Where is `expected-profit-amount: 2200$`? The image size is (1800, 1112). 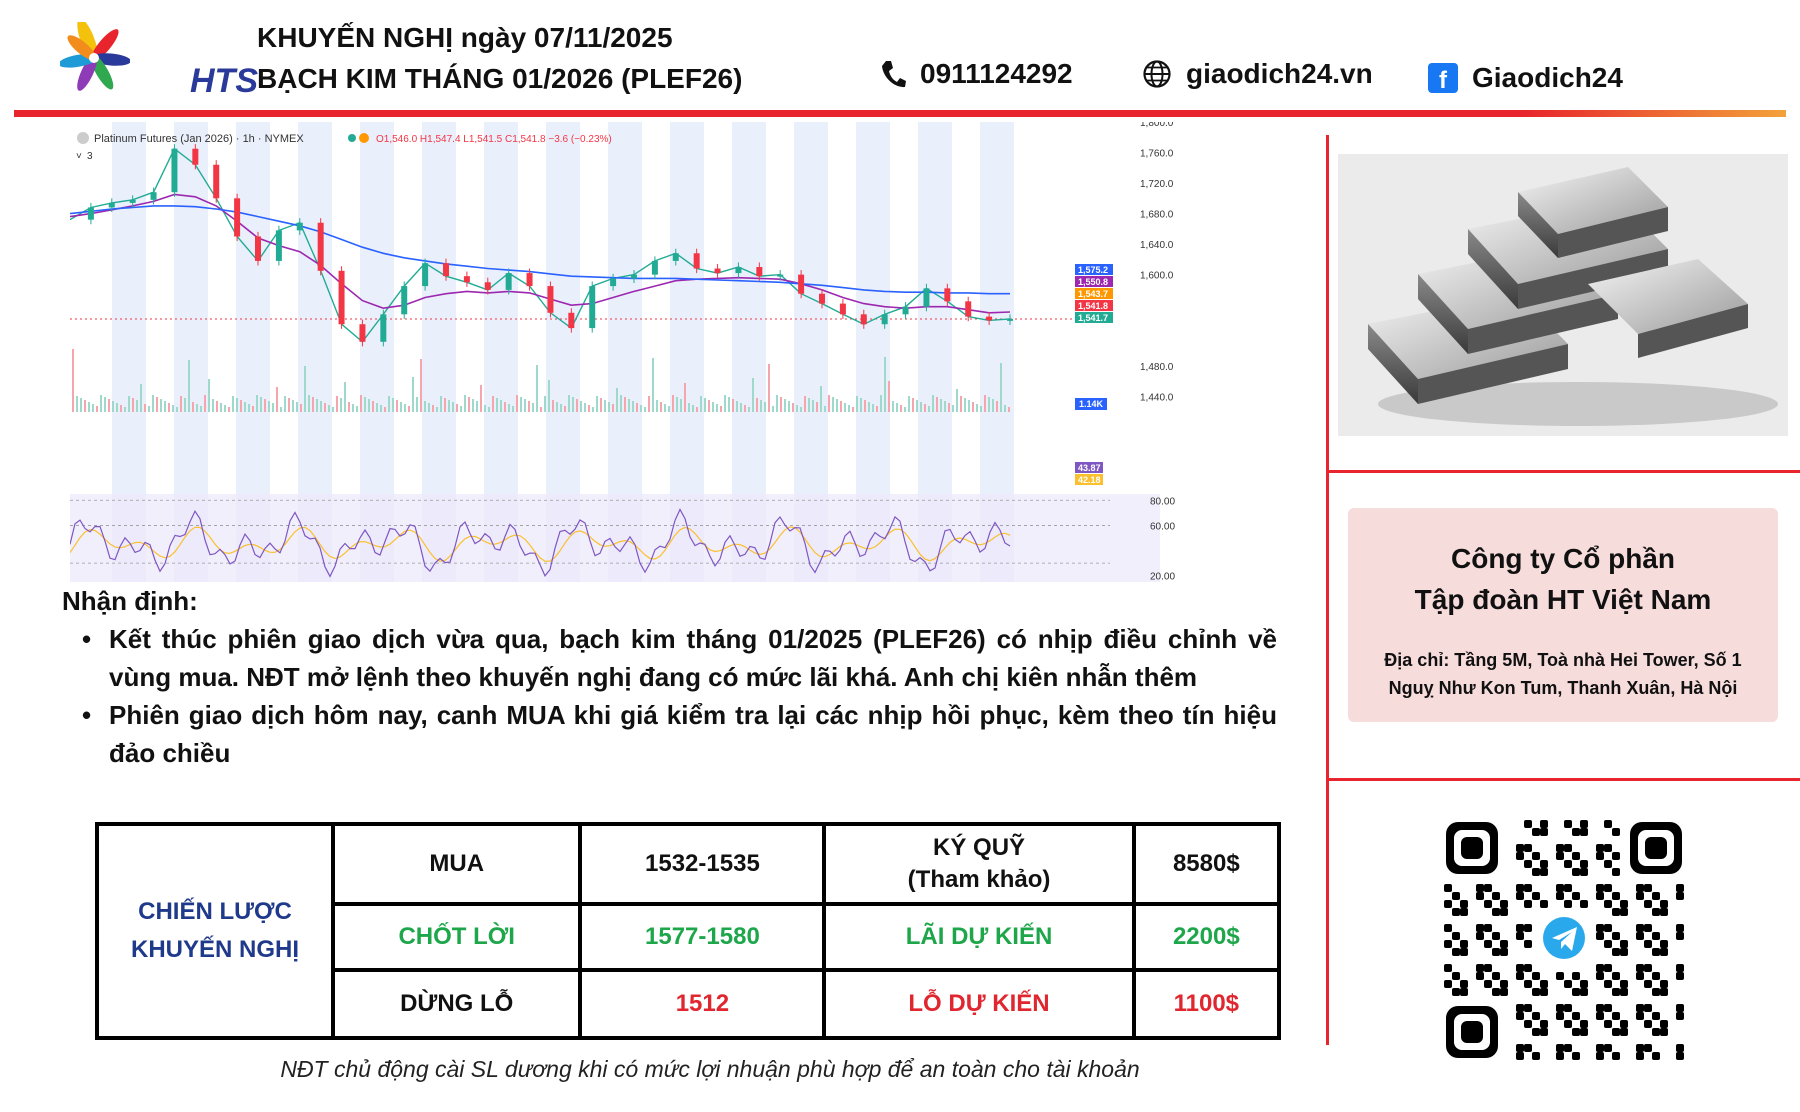 expected-profit-amount: 2200$ is located at coordinates (1206, 937).